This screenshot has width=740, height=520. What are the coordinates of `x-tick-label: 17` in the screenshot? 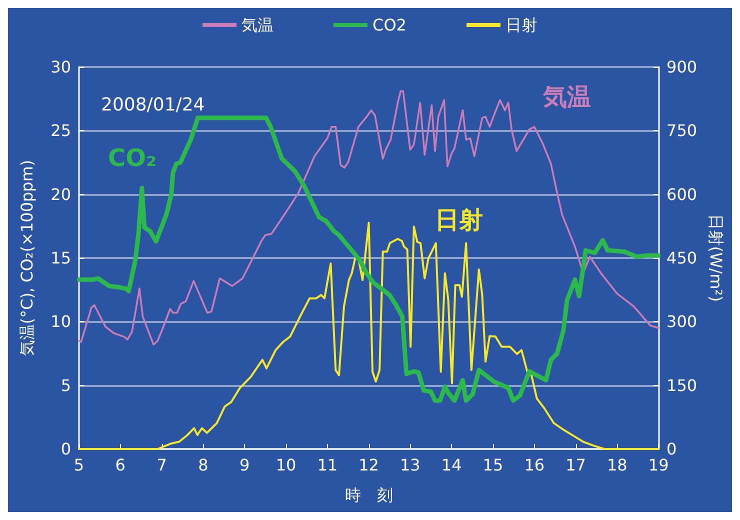 It's located at (576, 465).